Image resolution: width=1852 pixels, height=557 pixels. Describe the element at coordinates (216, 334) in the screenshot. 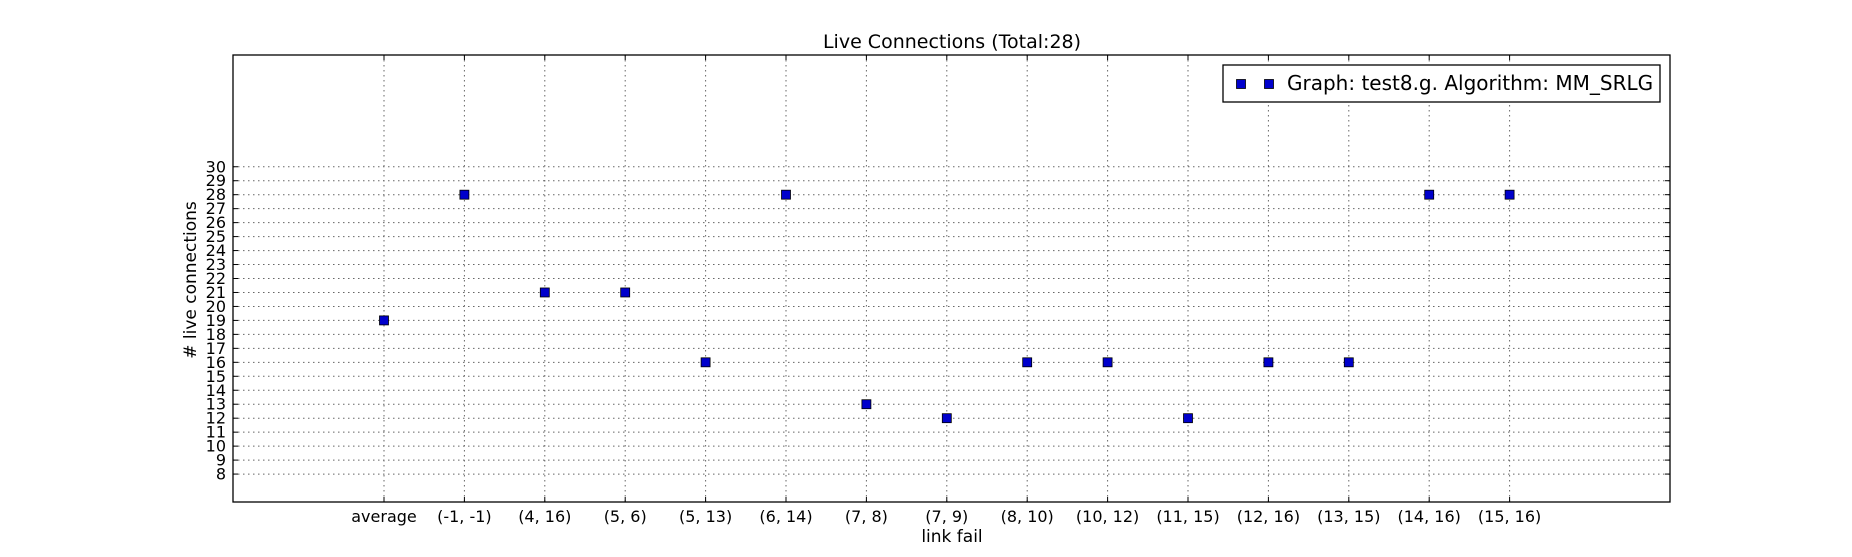

I see `y-tick-label: 18` at that location.